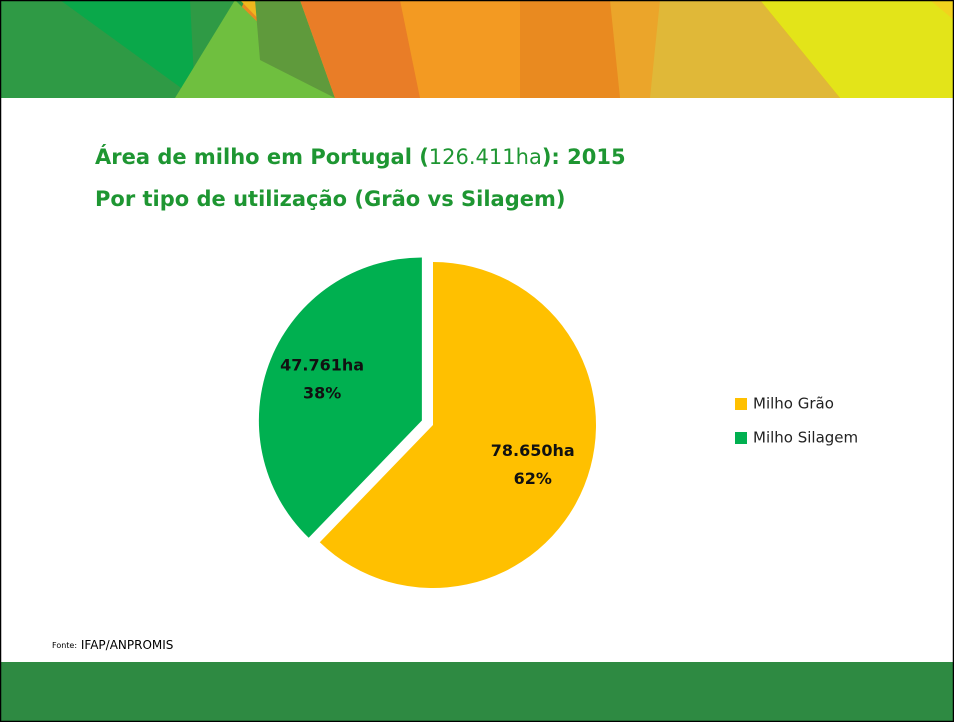 This screenshot has width=954, height=722. I want to click on footer-band, so click(477, 692).